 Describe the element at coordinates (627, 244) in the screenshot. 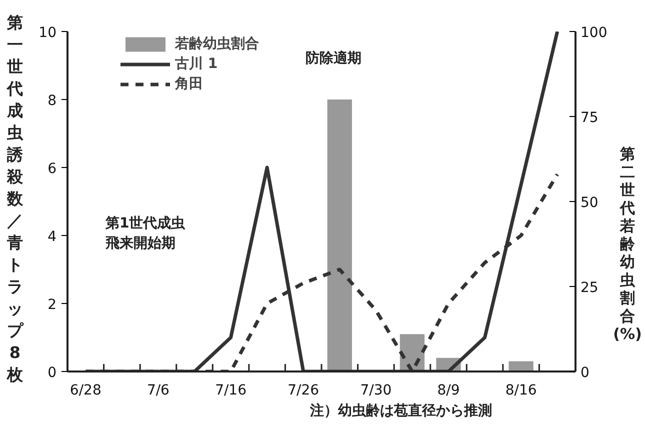

I see `text: 第二世代若齢幼虫割合(%)` at that location.